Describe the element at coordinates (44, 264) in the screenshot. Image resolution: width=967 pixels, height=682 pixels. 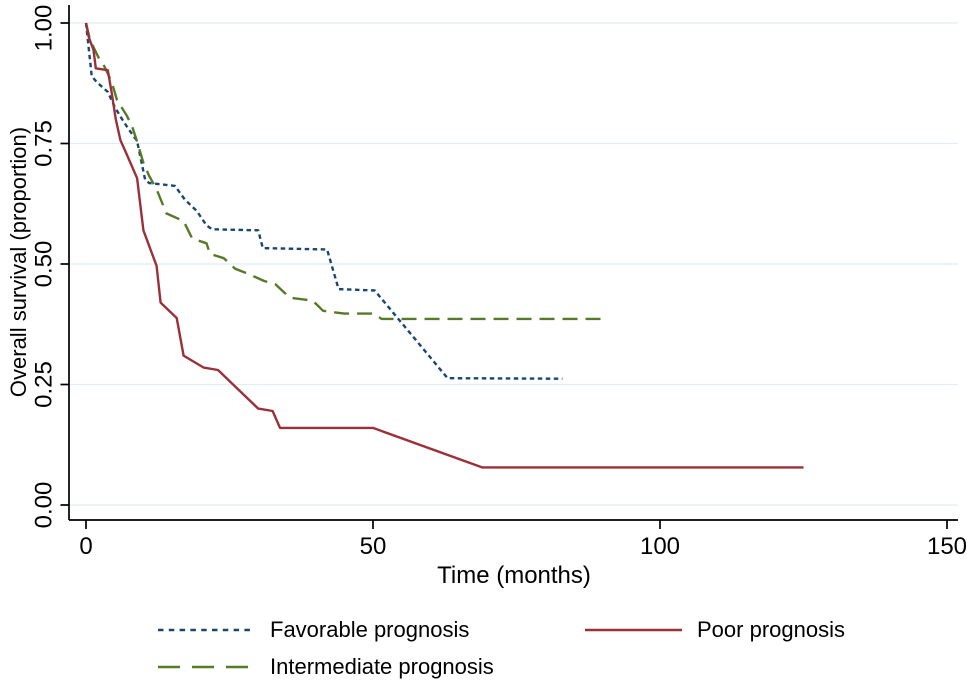
I see `y-tick-label: 0.50` at that location.